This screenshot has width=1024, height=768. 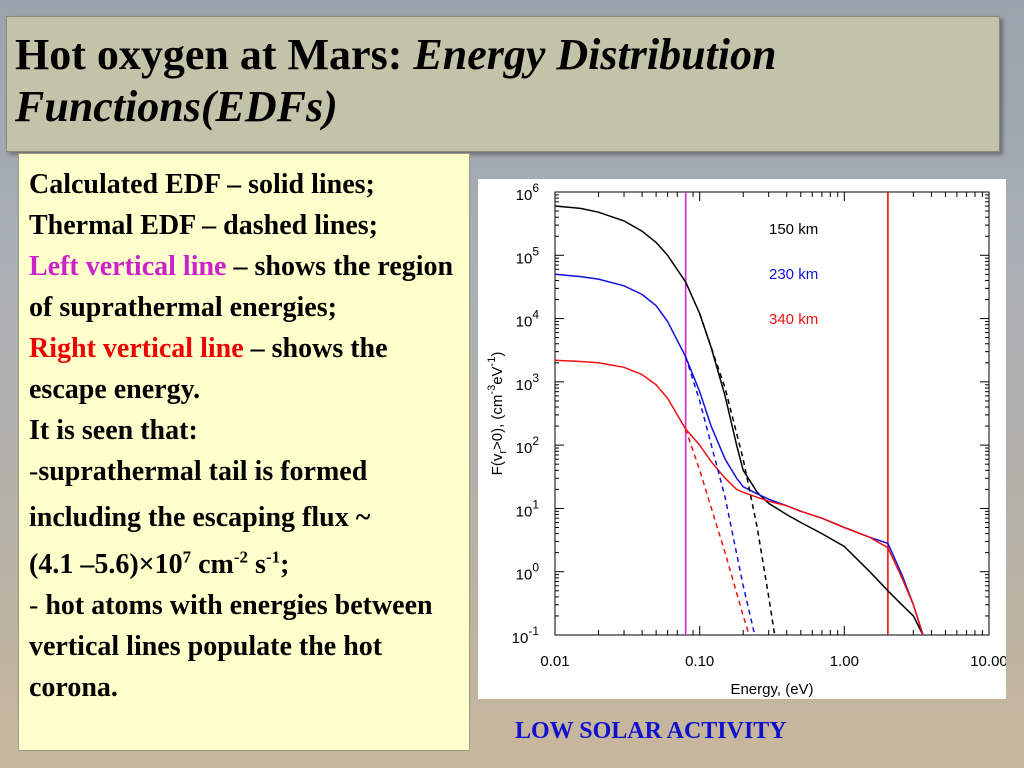 What do you see at coordinates (208, 369) in the screenshot?
I see `right-vertical-desc: – shows the escape energy.` at bounding box center [208, 369].